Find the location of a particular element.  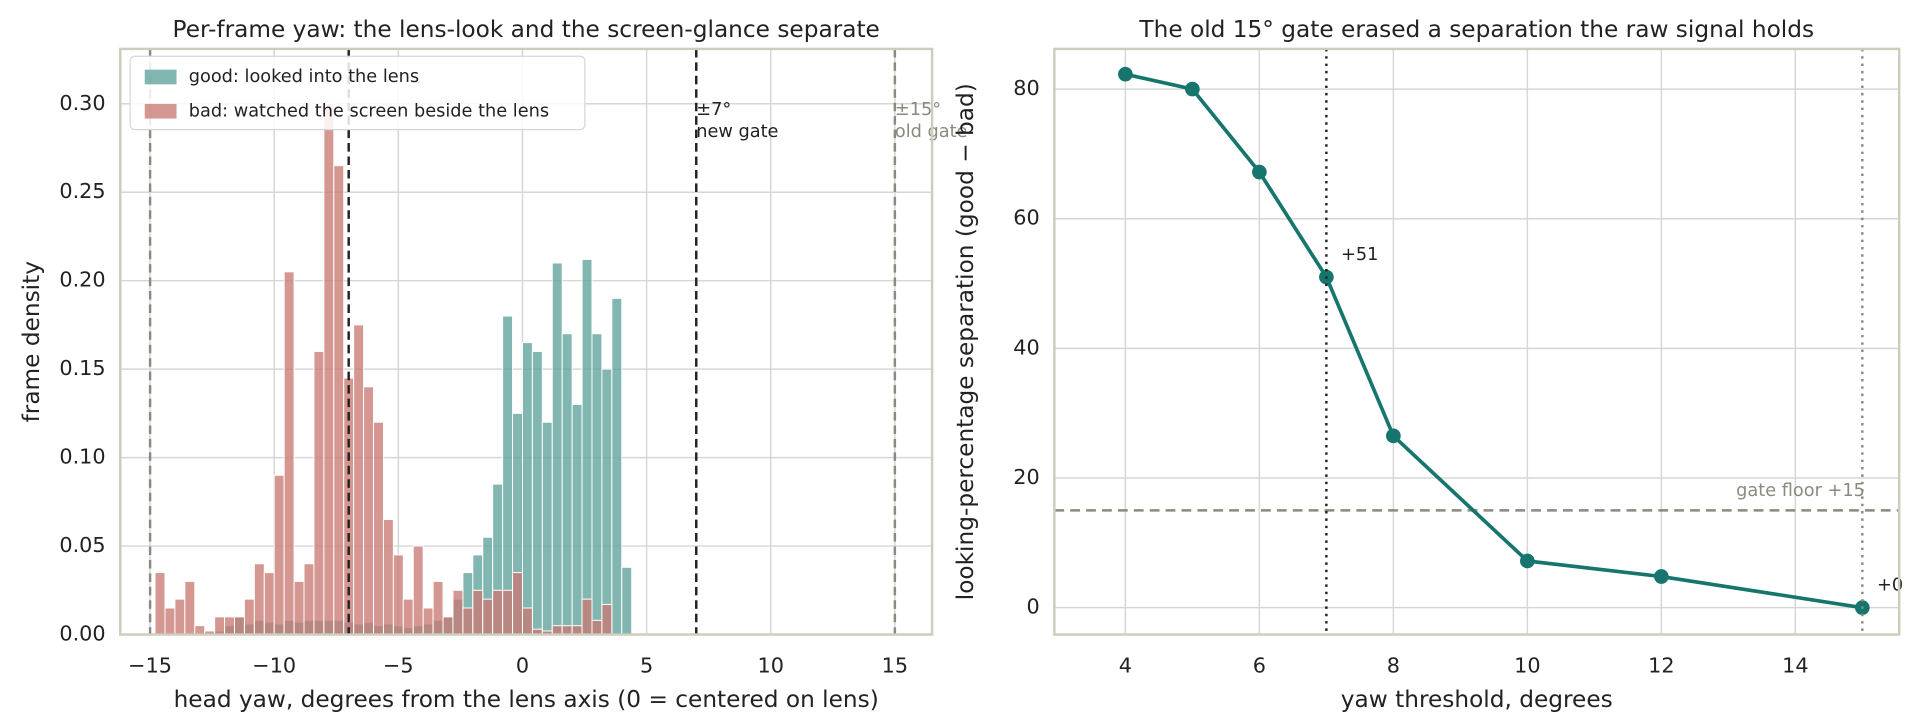

x-tick-label: 14 is located at coordinates (1795, 665).